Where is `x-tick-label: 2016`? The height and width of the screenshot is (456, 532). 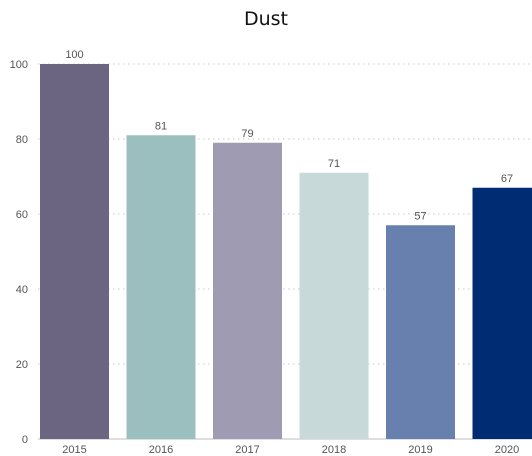
x-tick-label: 2016 is located at coordinates (161, 450).